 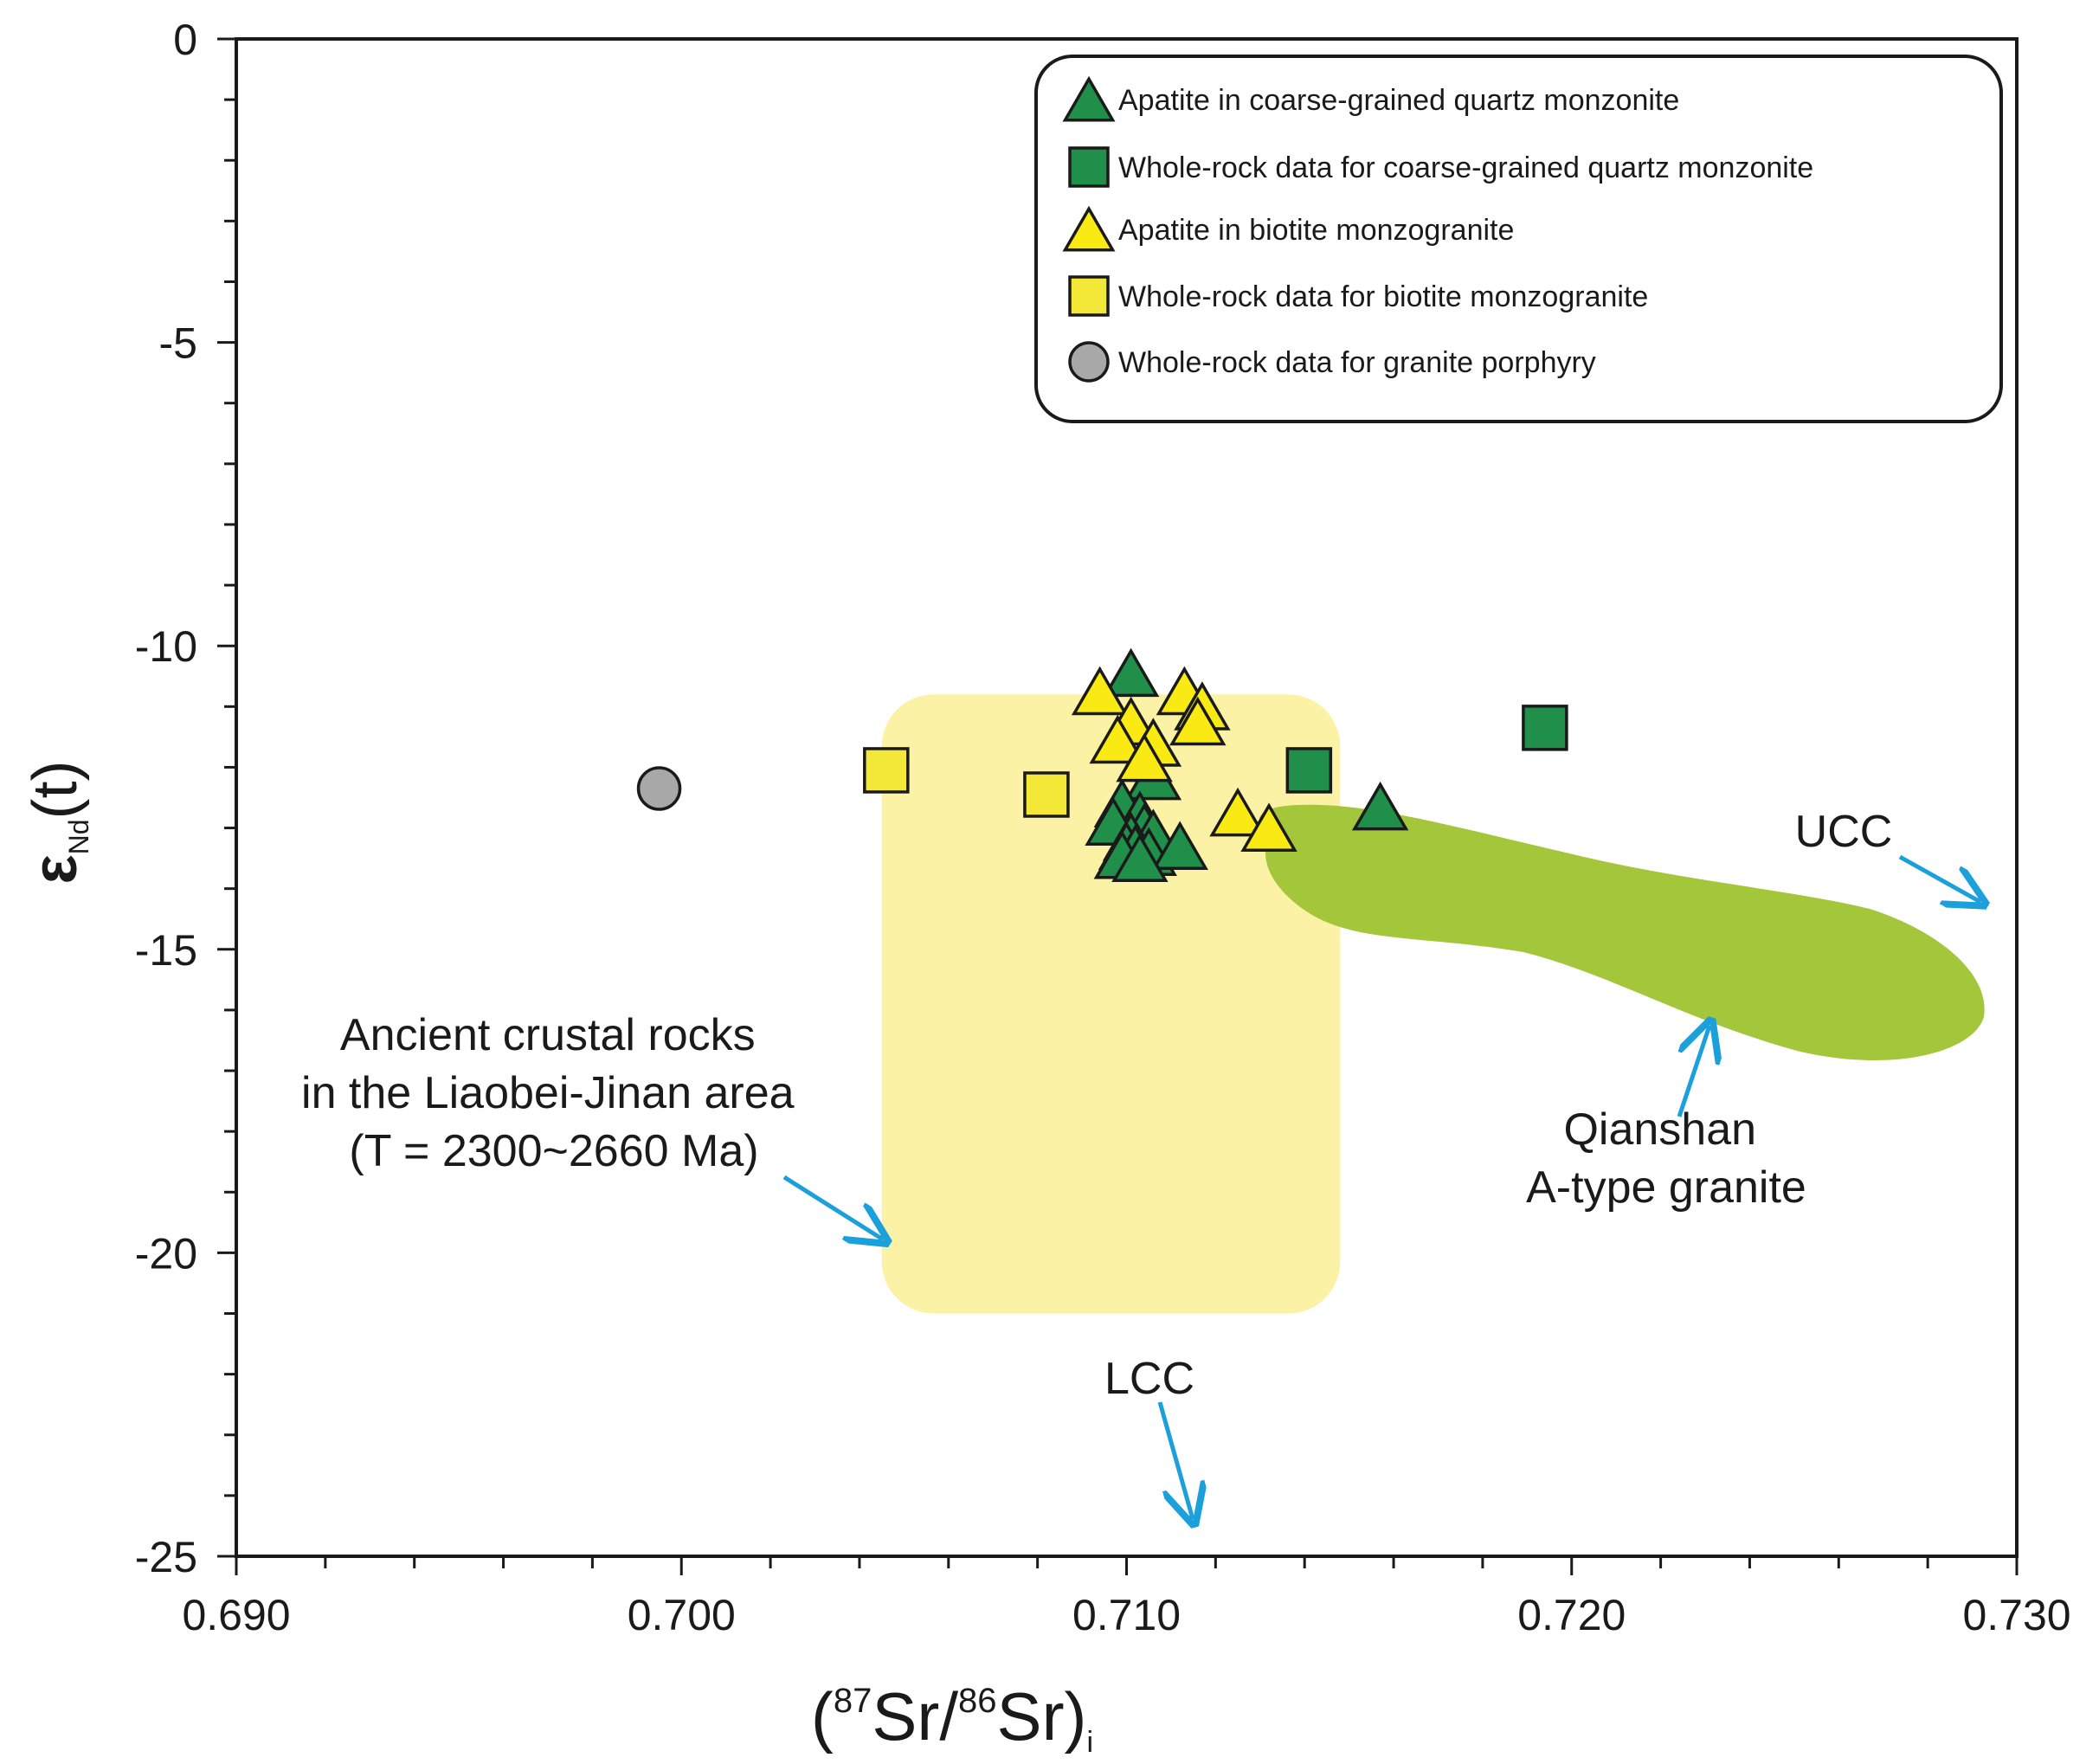 I want to click on y-tick-label: -15, so click(x=166, y=950).